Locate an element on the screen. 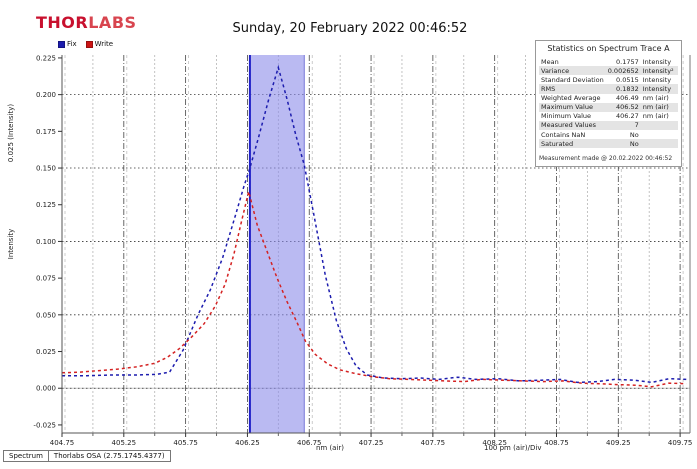 The width and height of the screenshot is (697, 469). logo-text-thor: THOR is located at coordinates (62, 22).